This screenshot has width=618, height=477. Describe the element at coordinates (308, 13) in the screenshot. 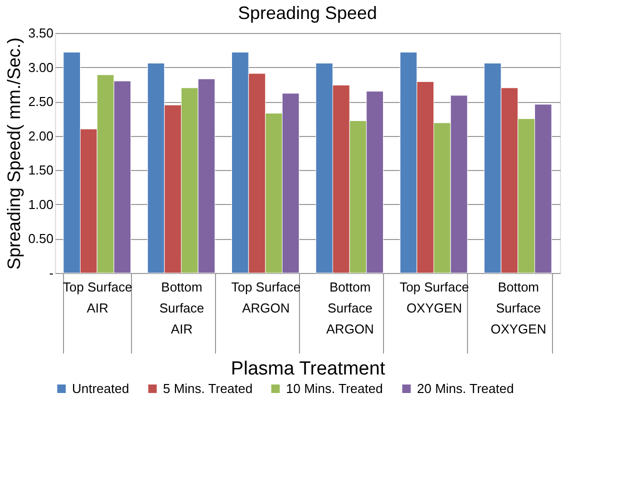

I see `chart-title: Spreading Speed` at that location.